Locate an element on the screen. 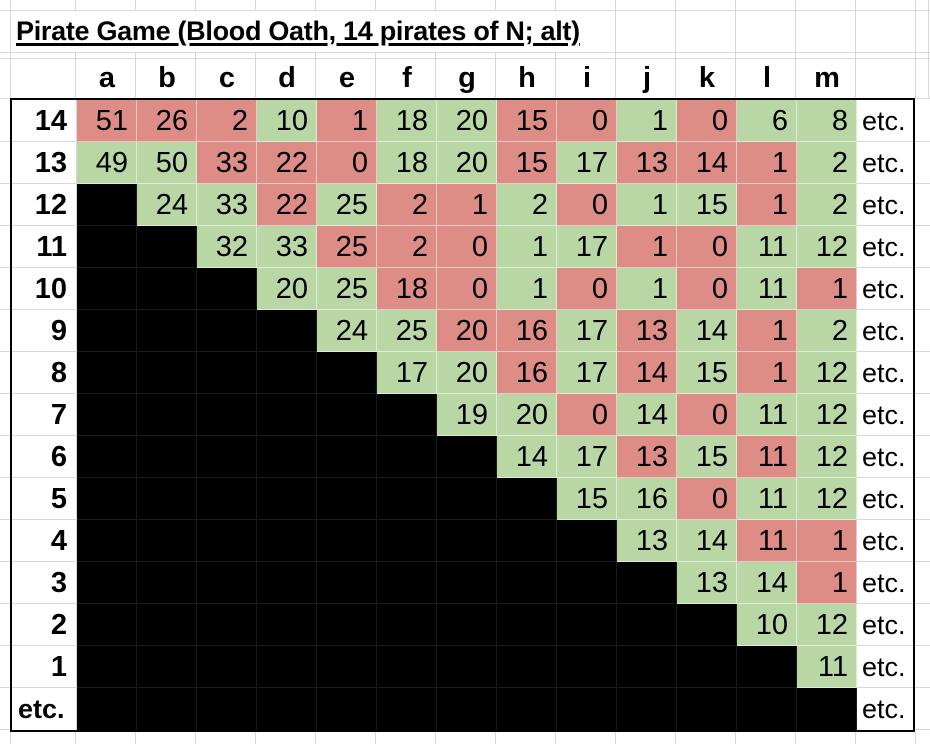 Image resolution: width=930 pixels, height=744 pixels. cell-m14: 8 is located at coordinates (827, 121).